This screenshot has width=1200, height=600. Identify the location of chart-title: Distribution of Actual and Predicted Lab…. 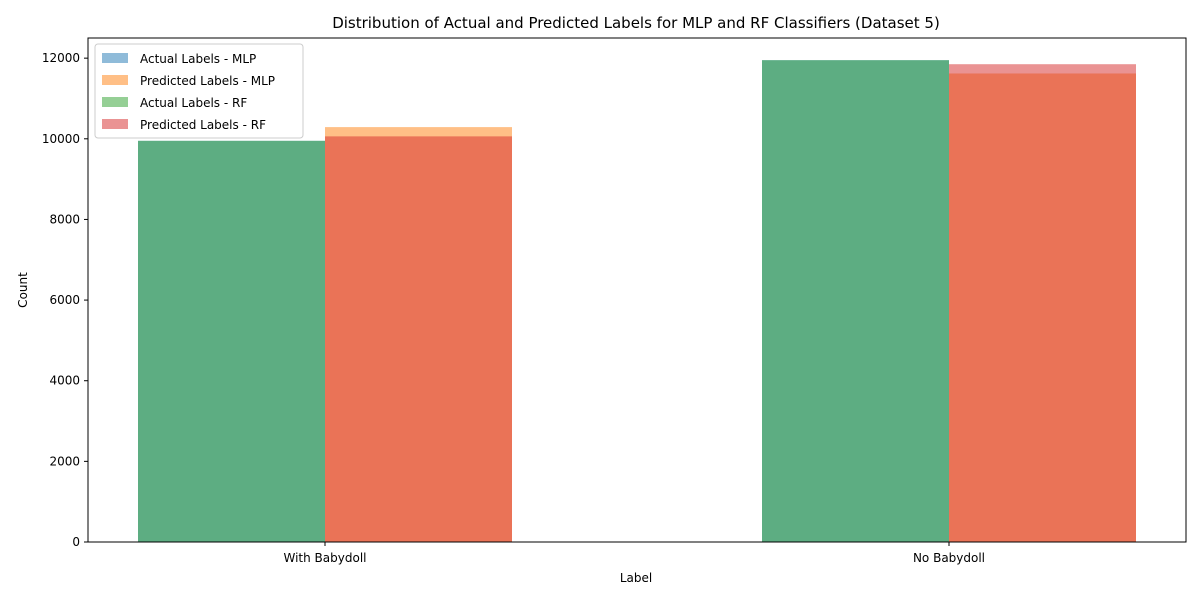
(636, 23).